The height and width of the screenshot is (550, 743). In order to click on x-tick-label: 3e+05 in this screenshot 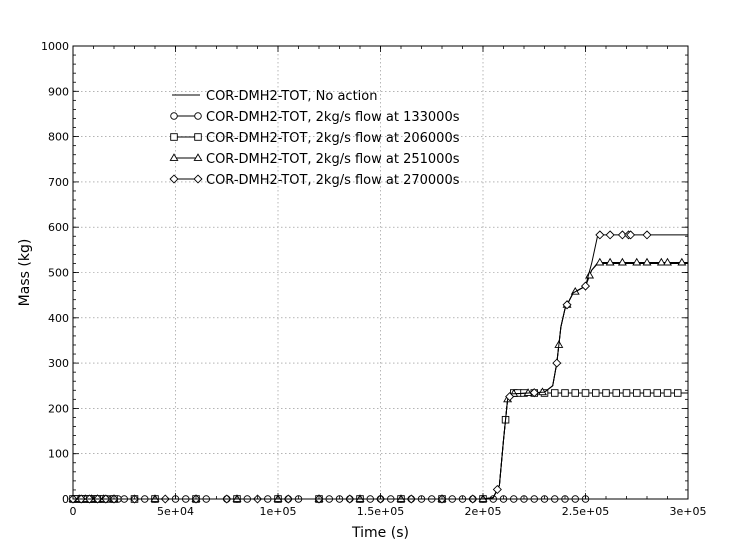, I will do `click(688, 511)`.